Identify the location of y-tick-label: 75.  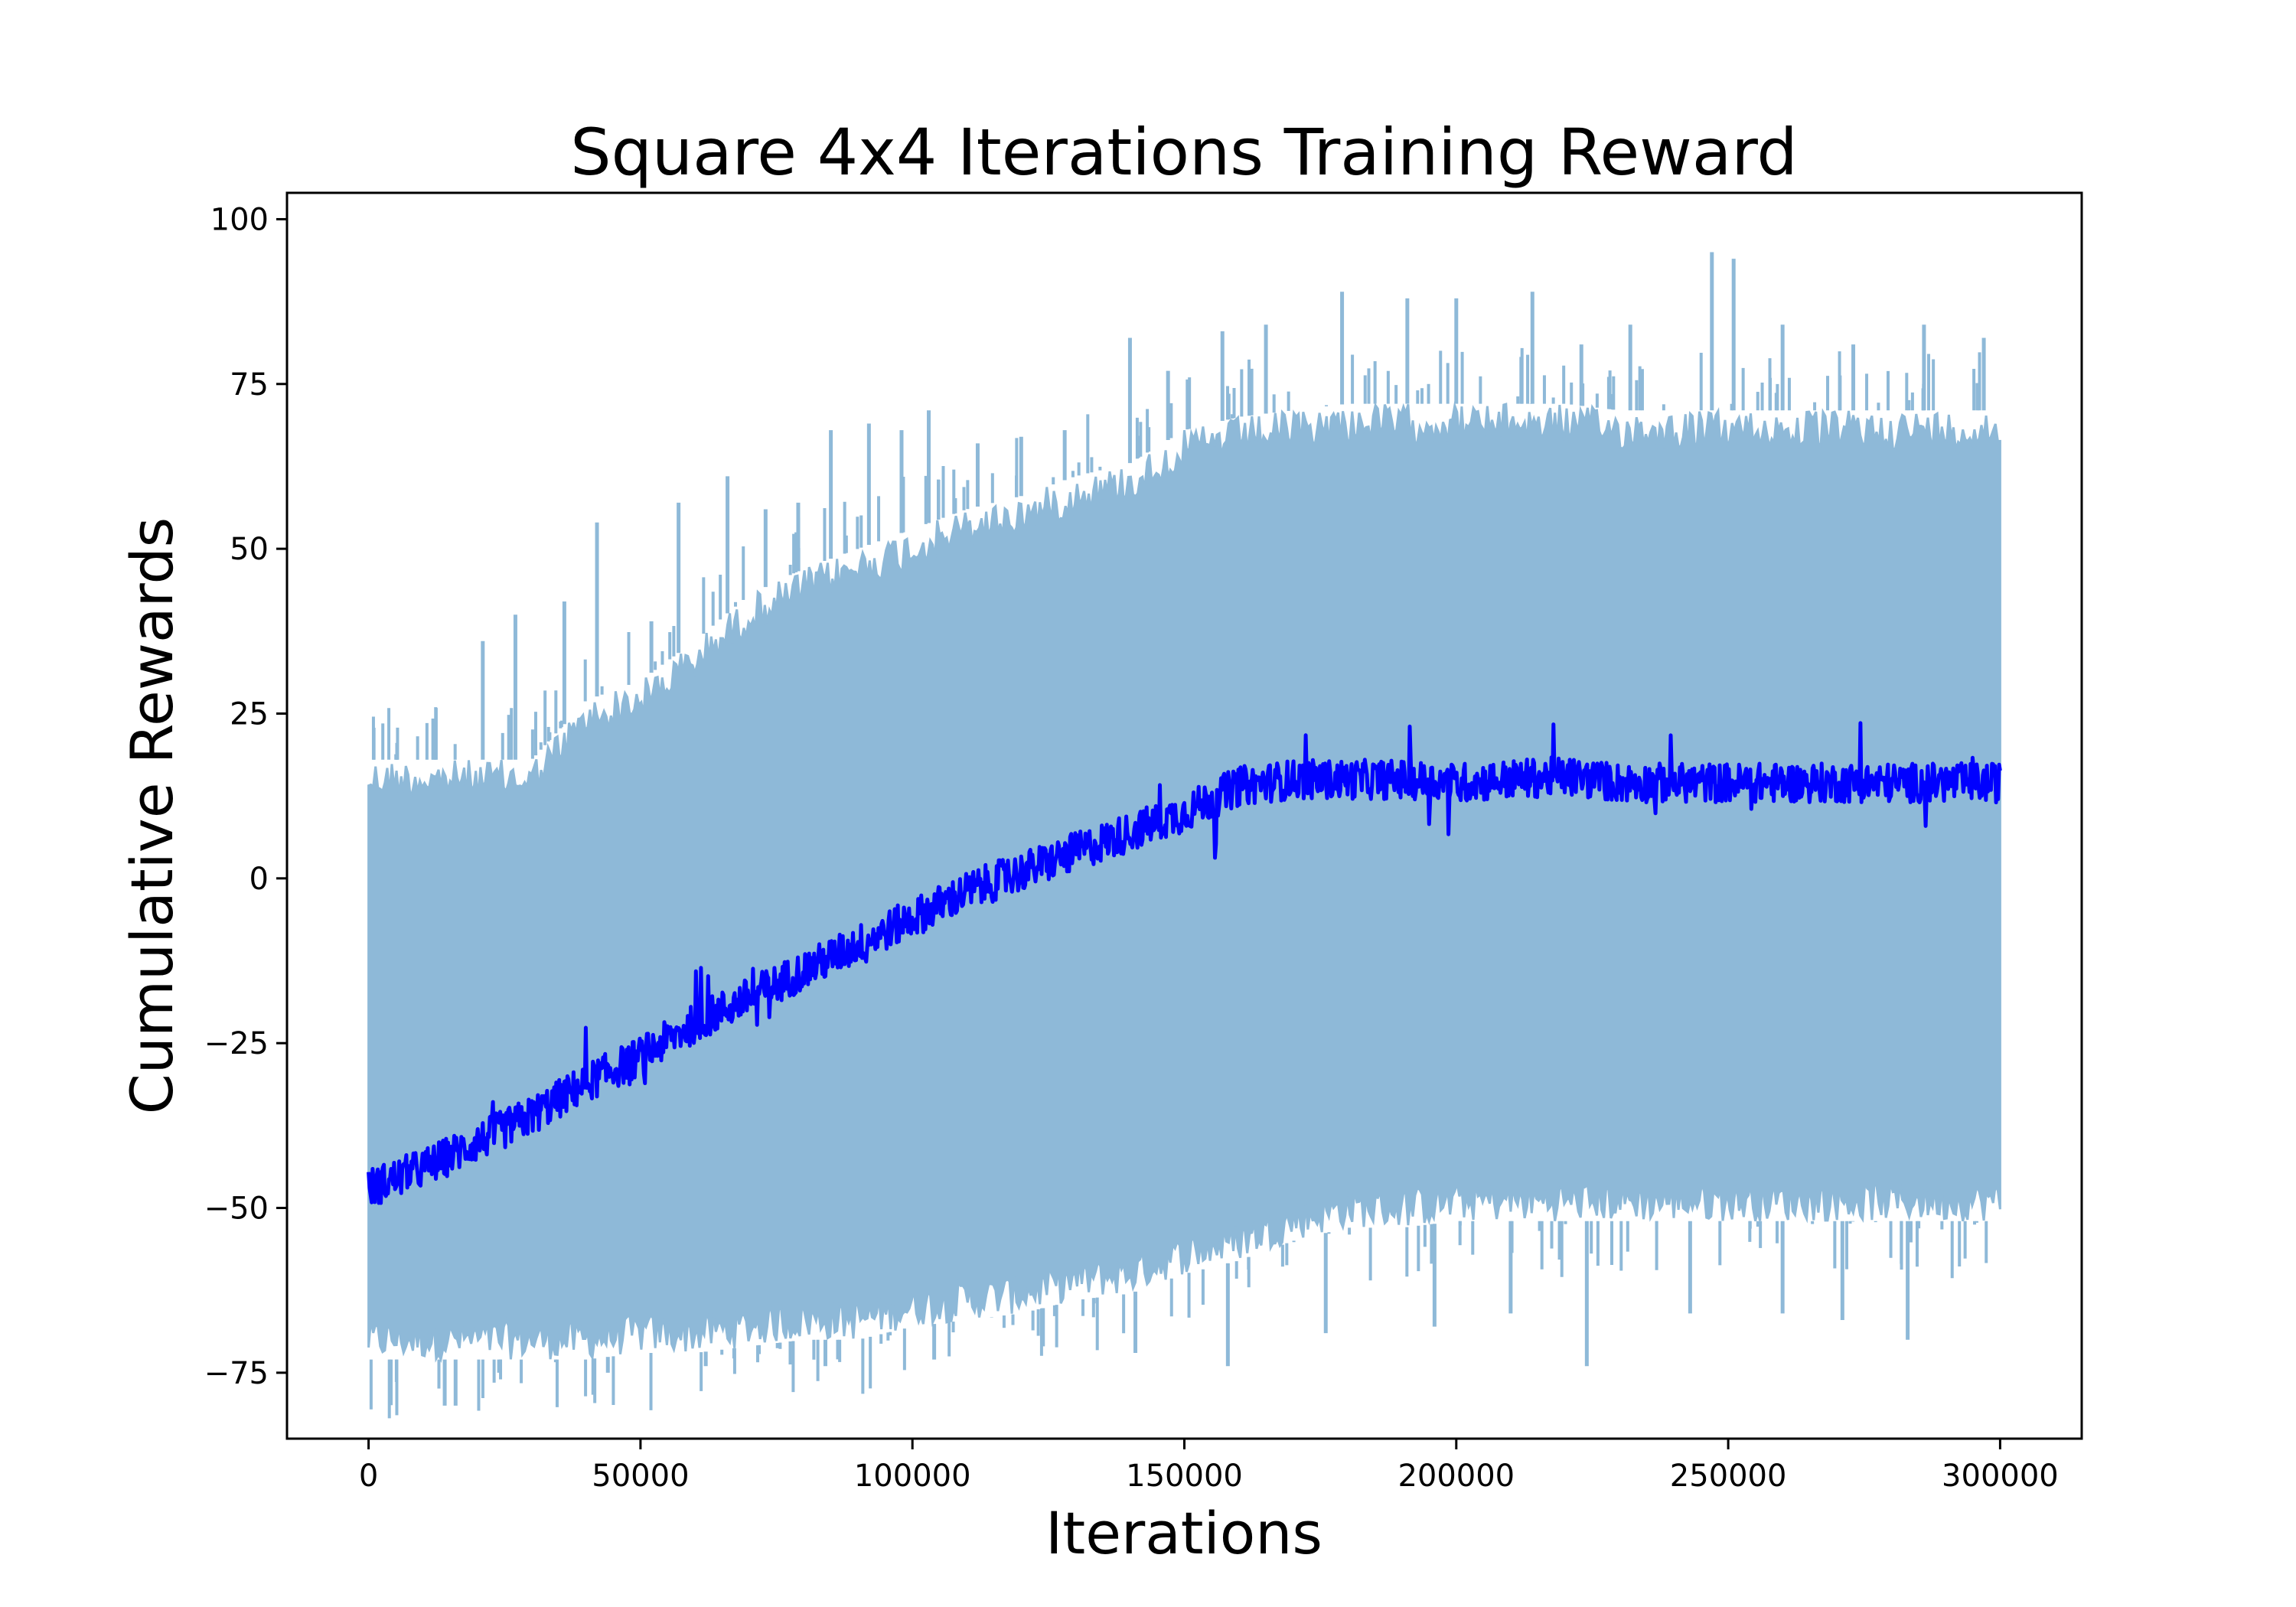
(249, 385).